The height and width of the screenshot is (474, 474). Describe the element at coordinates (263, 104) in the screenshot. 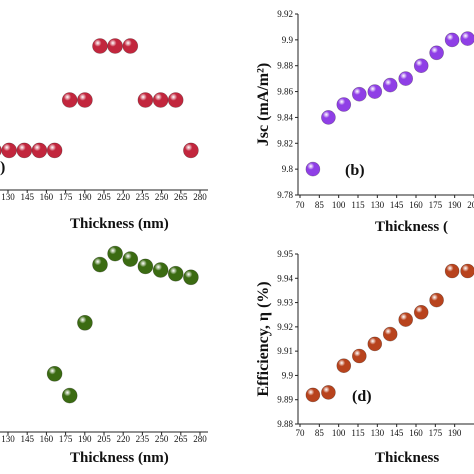

I see `y-axis-title: Jsc (mA/m²)` at that location.